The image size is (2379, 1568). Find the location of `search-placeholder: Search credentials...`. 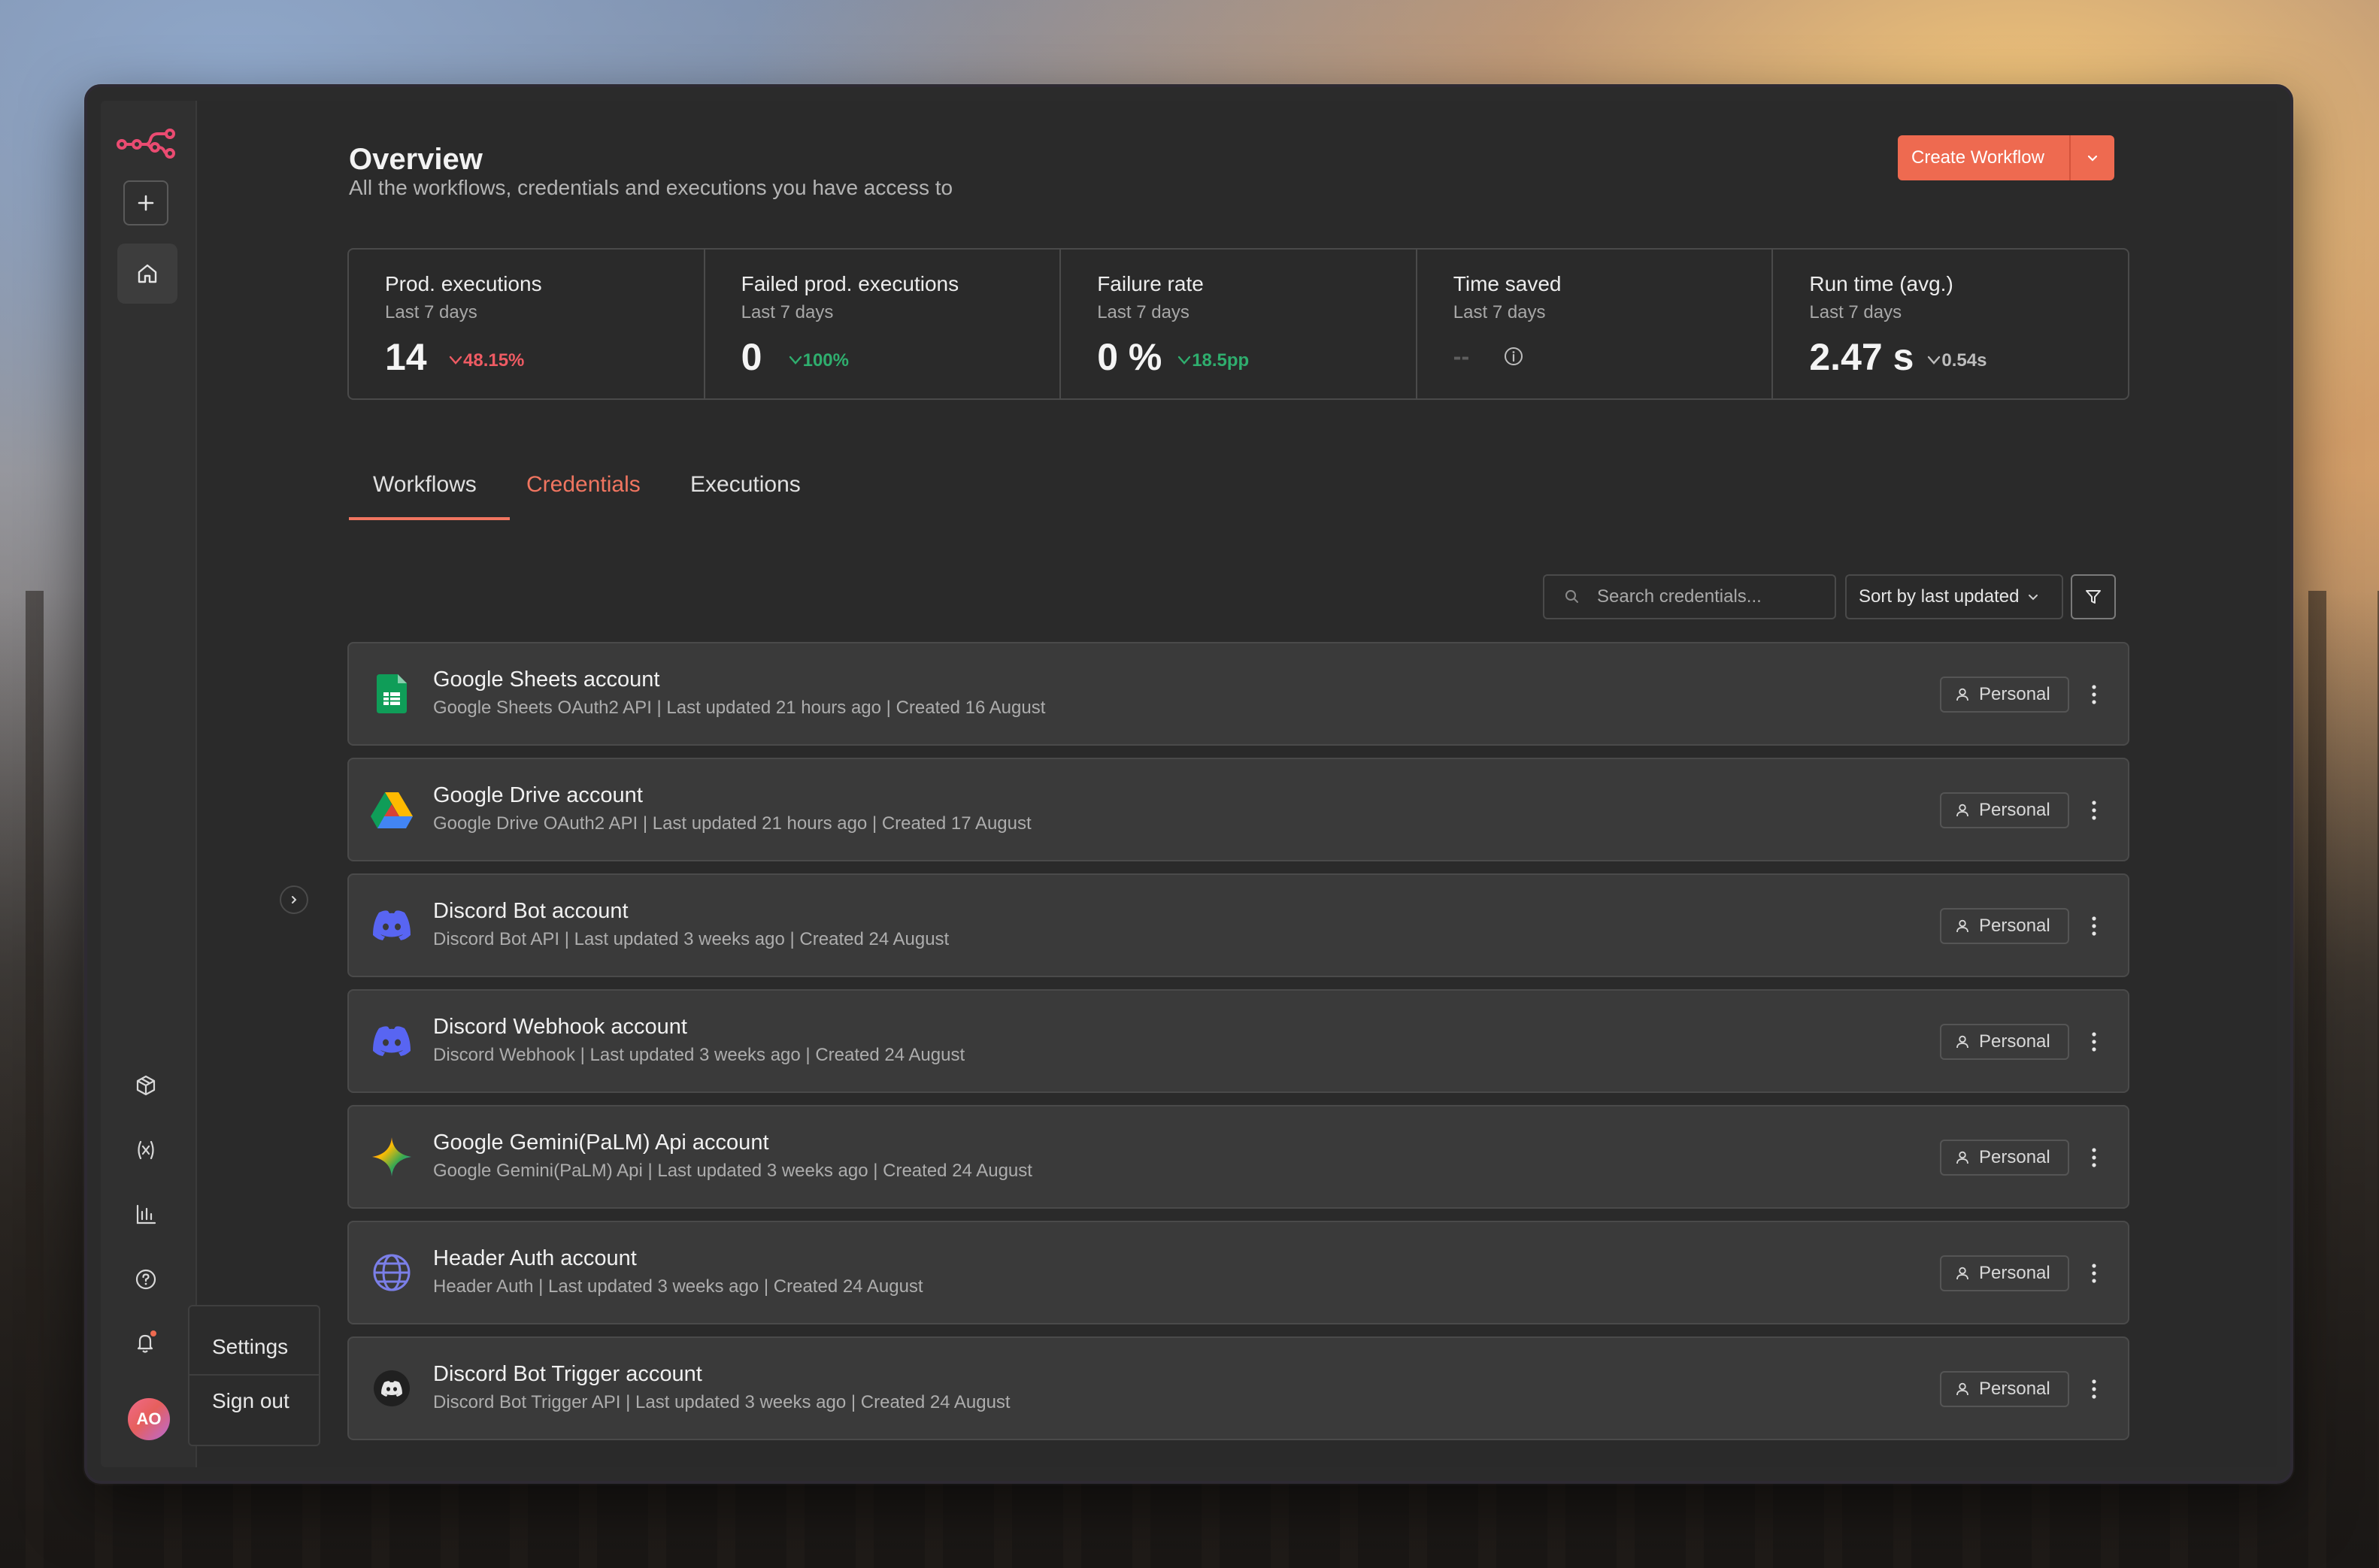

search-placeholder: Search credentials... is located at coordinates (1679, 596).